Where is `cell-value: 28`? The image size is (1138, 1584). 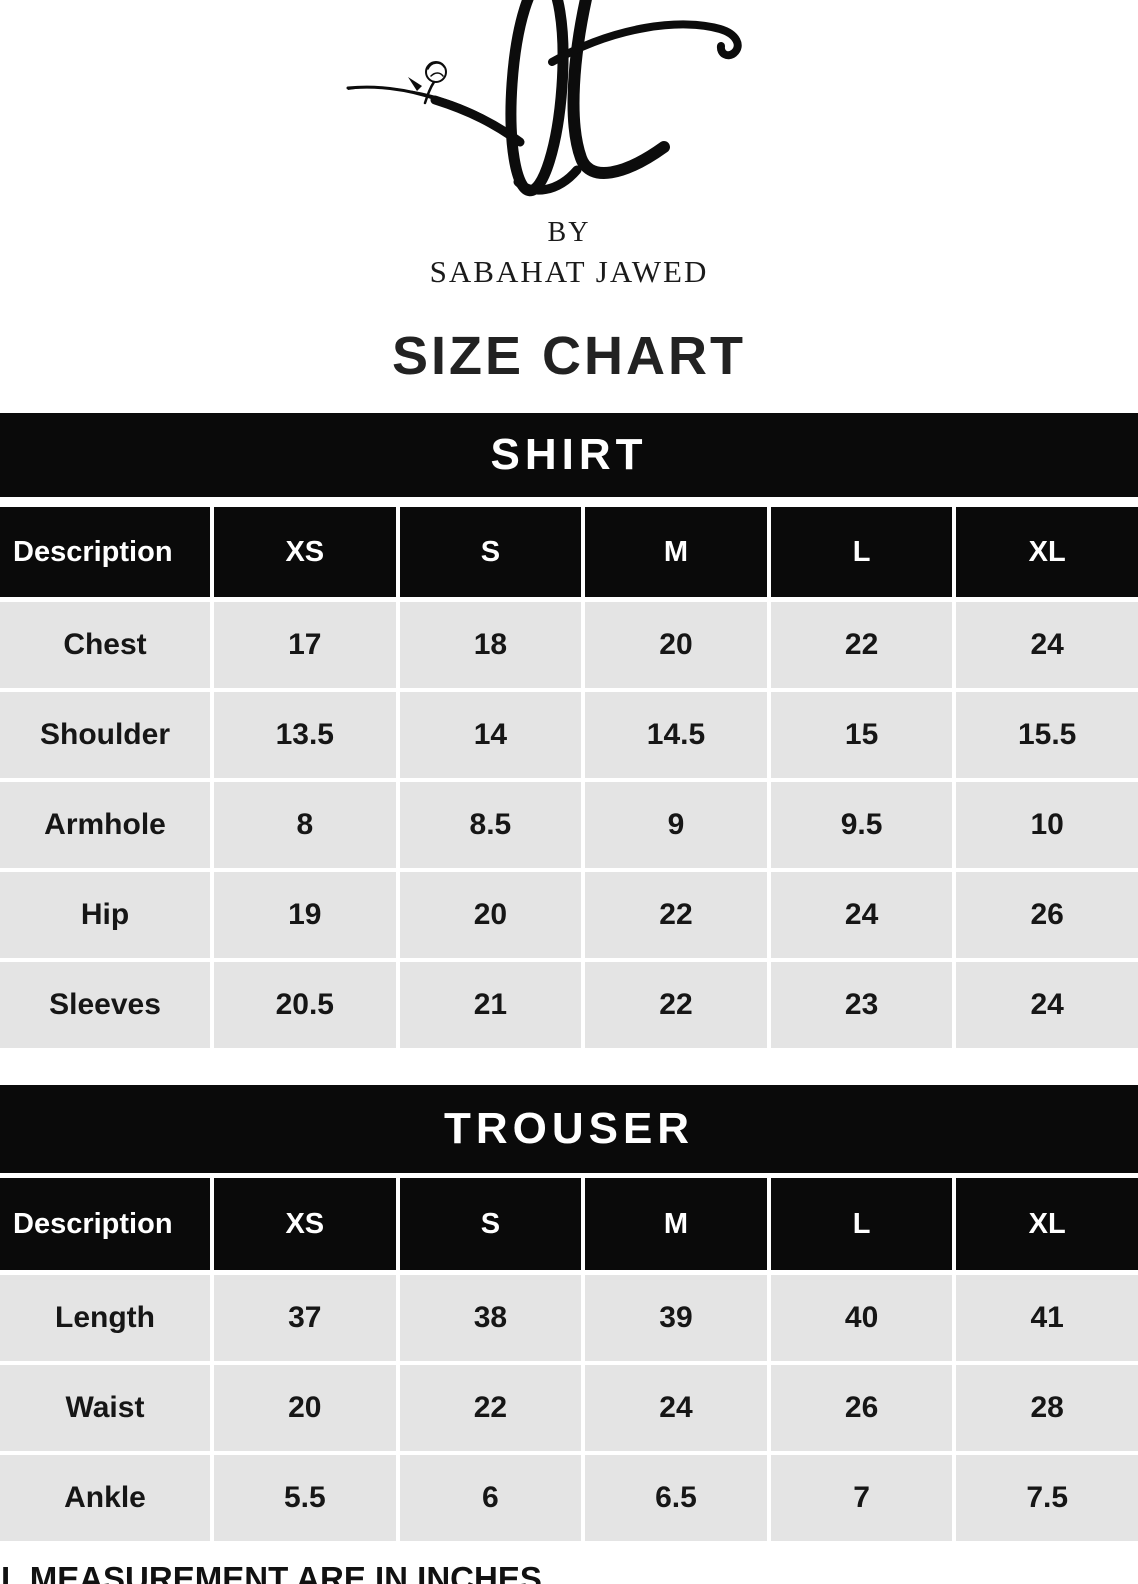 cell-value: 28 is located at coordinates (1047, 1408).